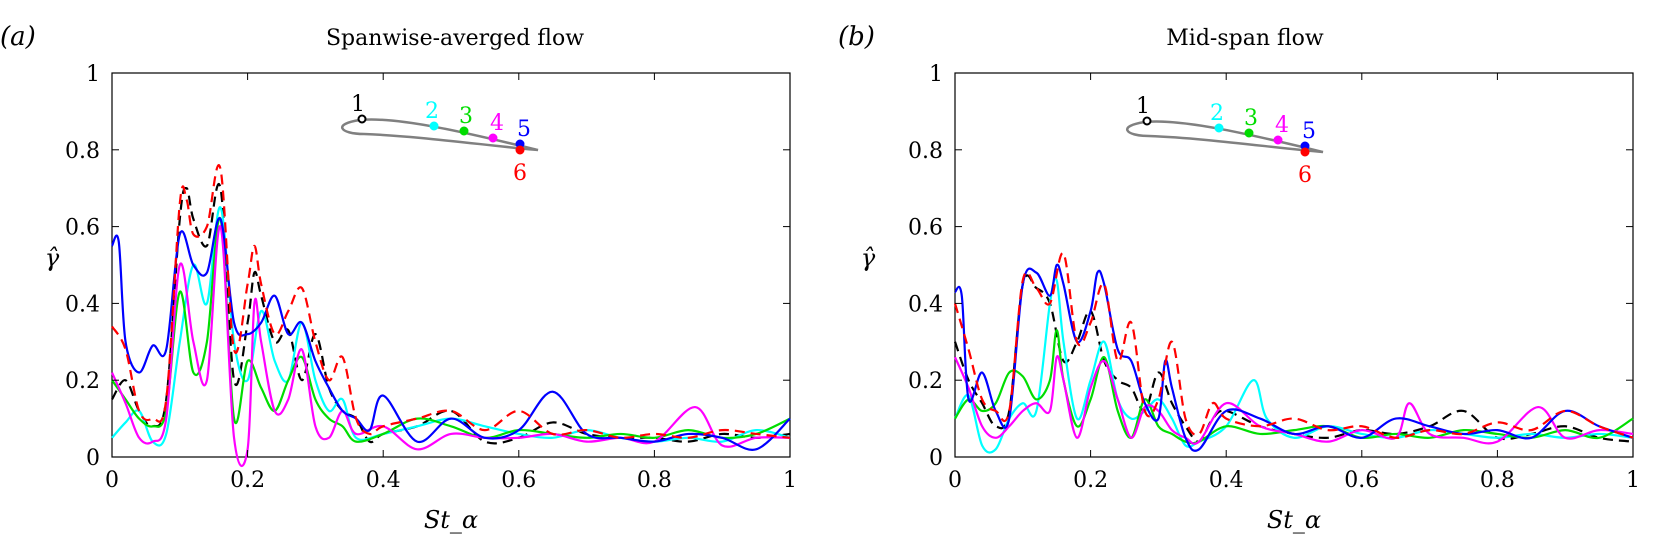 This screenshot has height=555, width=1661. What do you see at coordinates (856, 37) in the screenshot?
I see `panel-label-b: (b)` at bounding box center [856, 37].